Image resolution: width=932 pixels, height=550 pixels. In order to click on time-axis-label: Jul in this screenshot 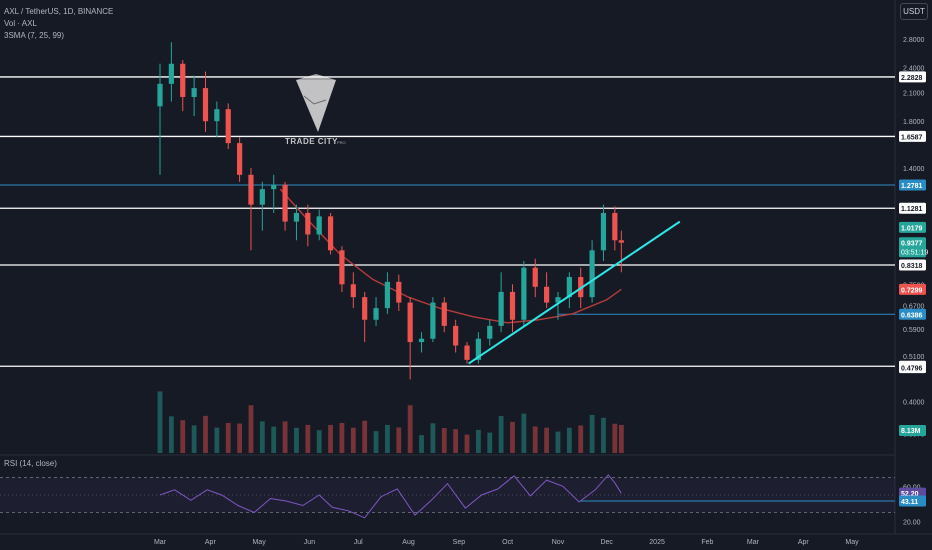, I will do `click(358, 542)`.